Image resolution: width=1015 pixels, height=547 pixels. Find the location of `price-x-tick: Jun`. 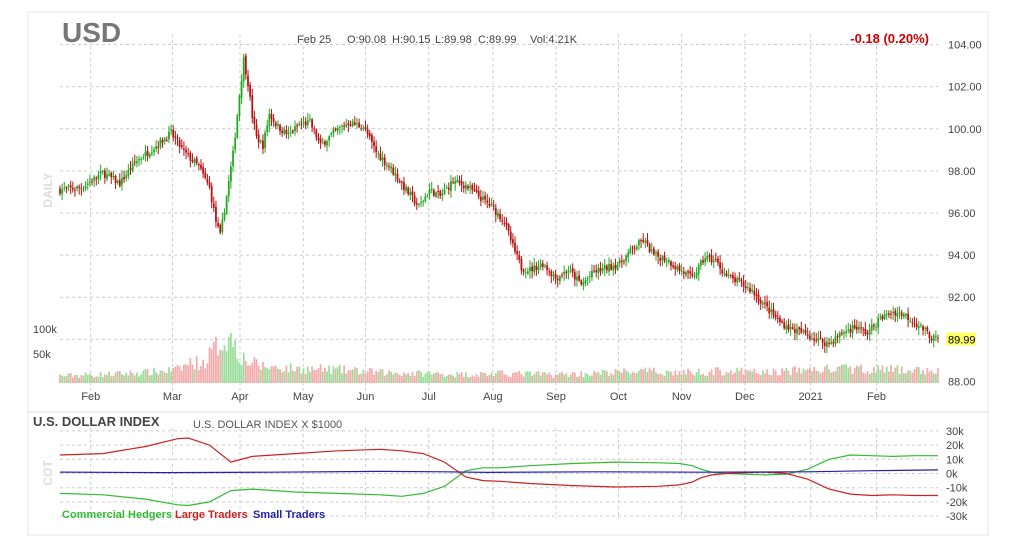

price-x-tick: Jun is located at coordinates (366, 397).